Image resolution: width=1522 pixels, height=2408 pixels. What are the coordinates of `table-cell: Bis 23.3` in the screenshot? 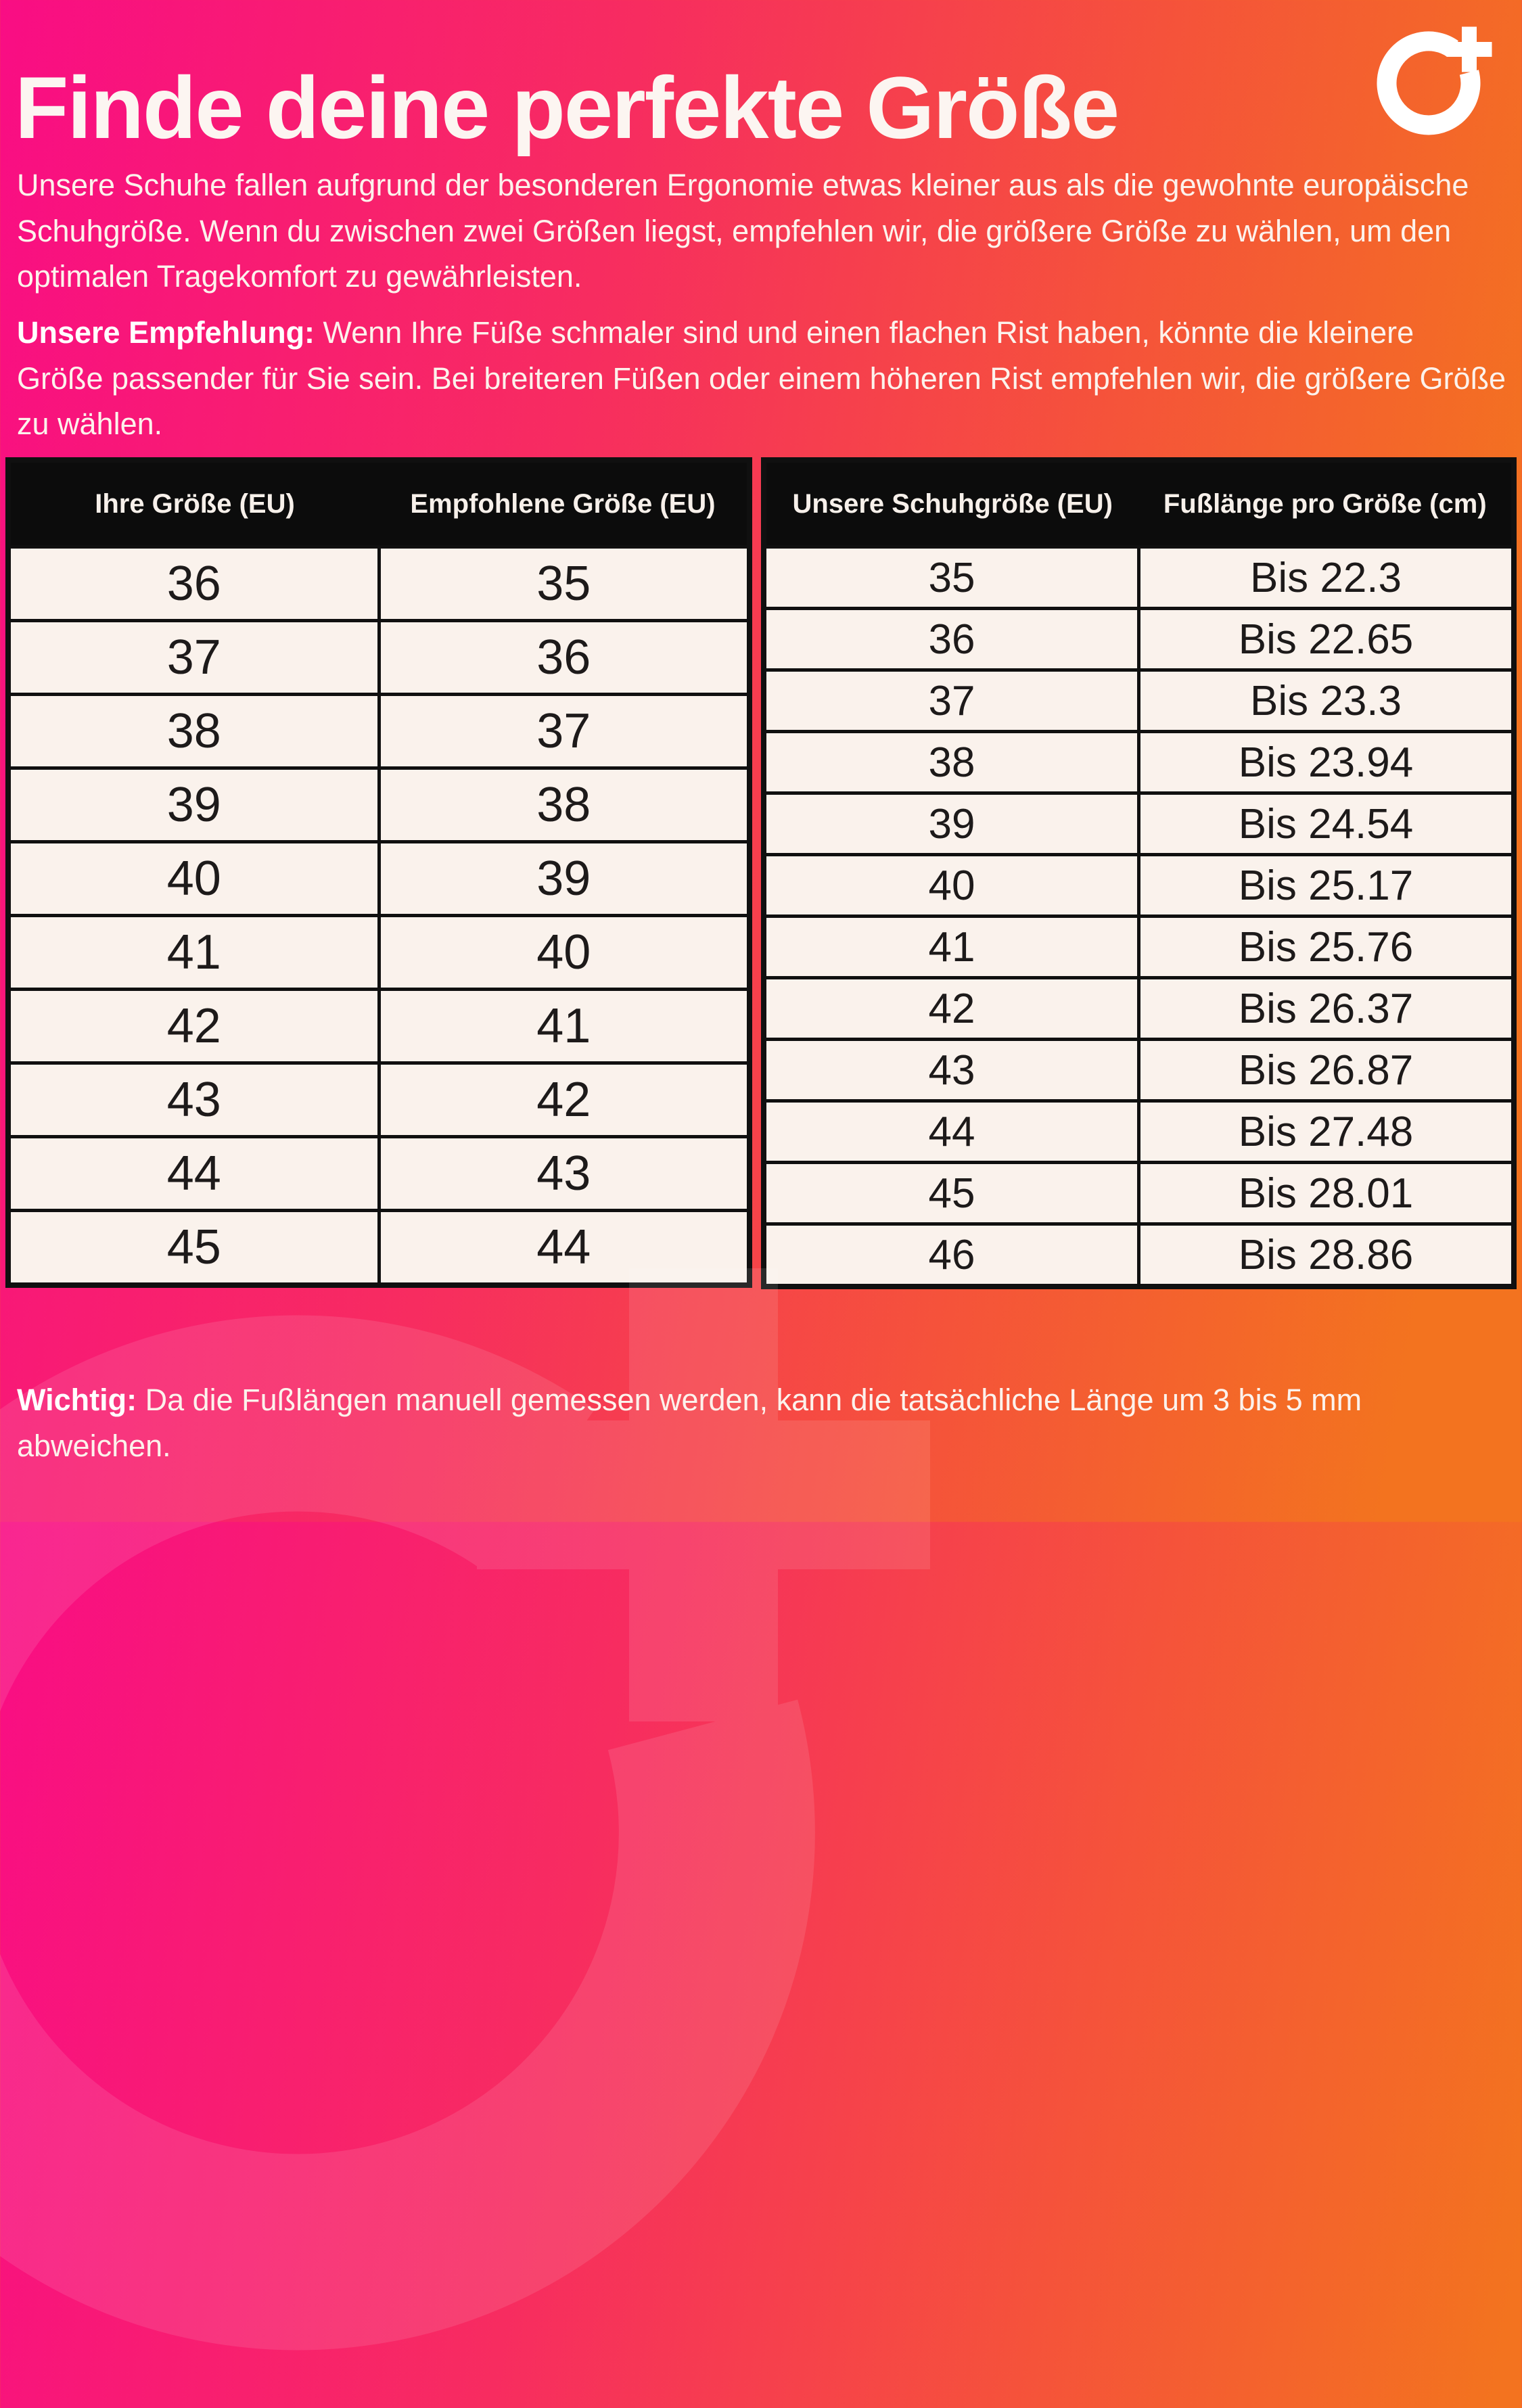 It's located at (1326, 700).